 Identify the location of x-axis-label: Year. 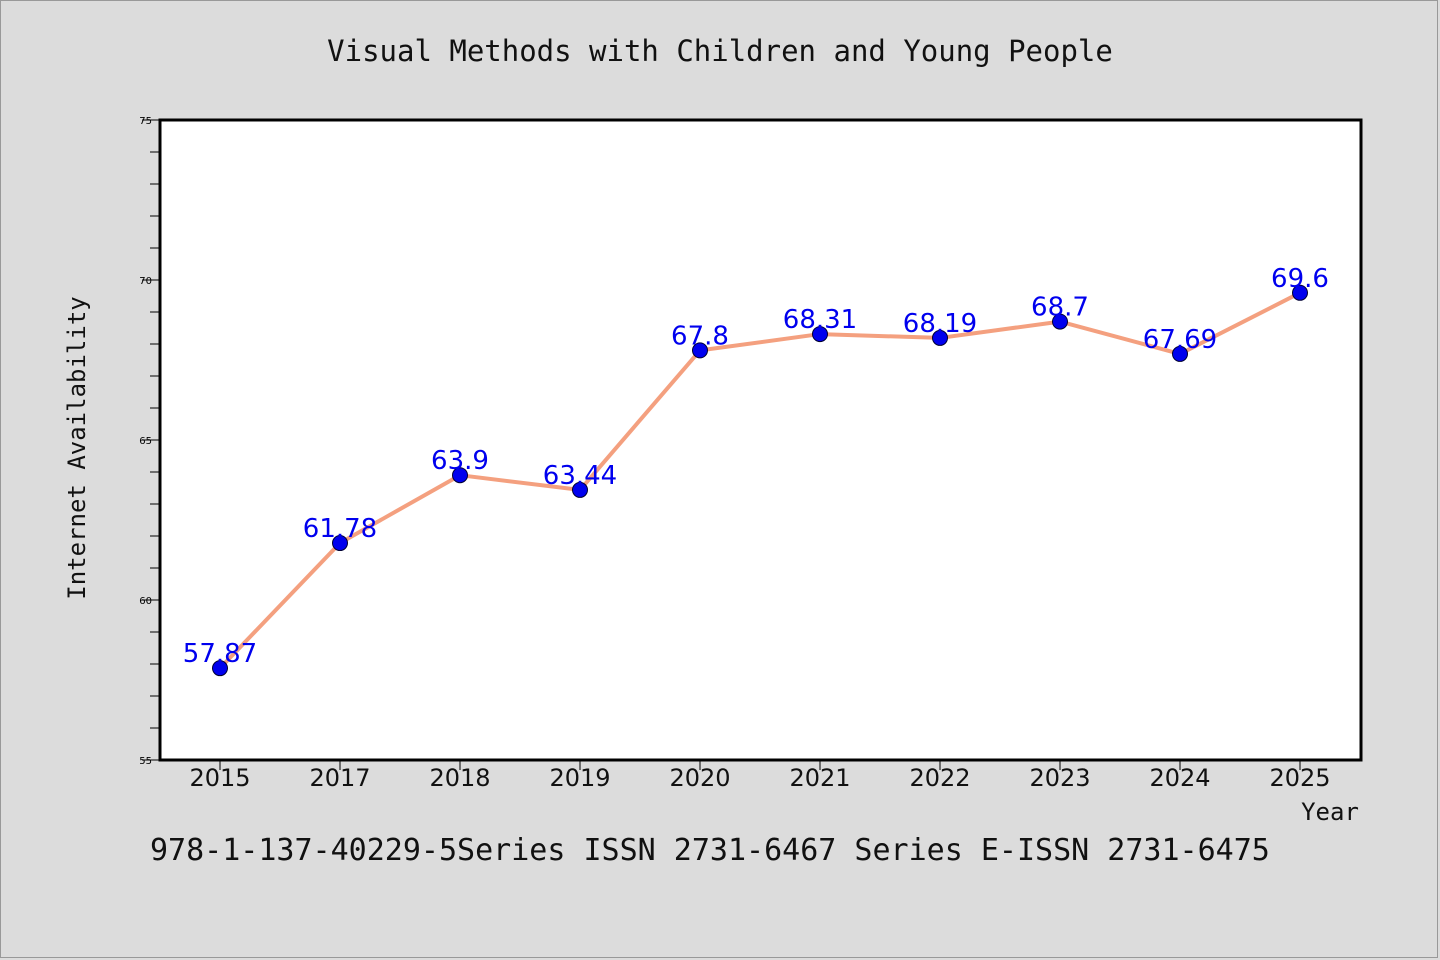
(1330, 812).